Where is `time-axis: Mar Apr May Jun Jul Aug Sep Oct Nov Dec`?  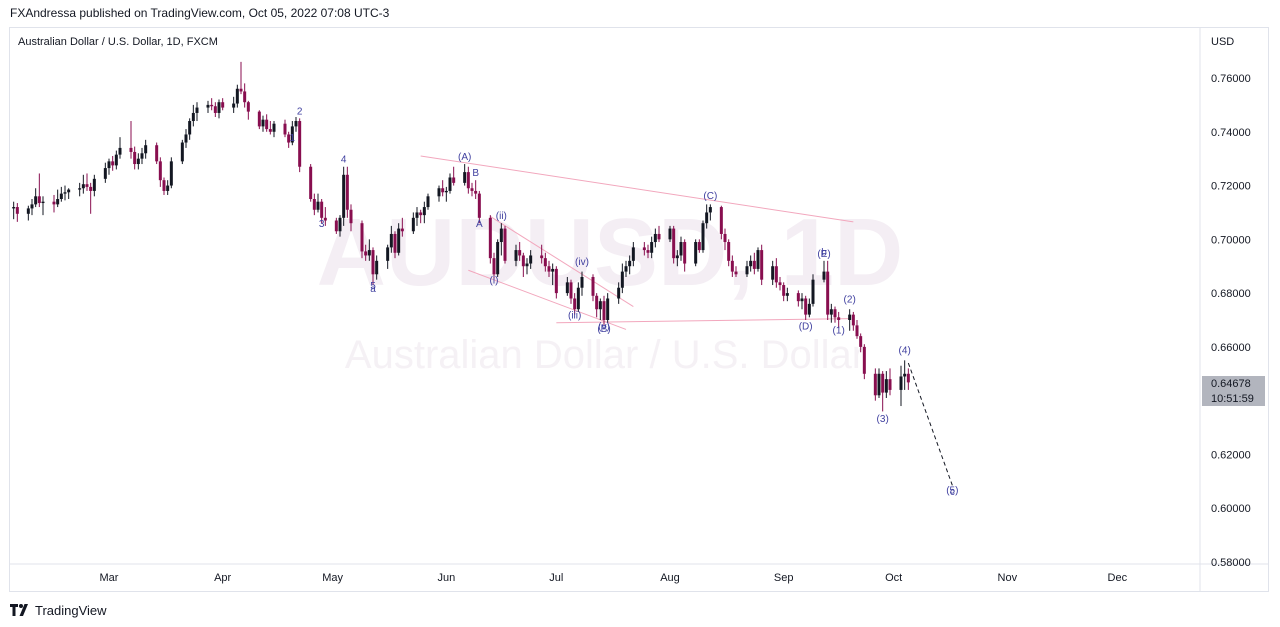 time-axis: Mar Apr May Jun Jul Aug Sep Oct Nov Dec is located at coordinates (614, 578).